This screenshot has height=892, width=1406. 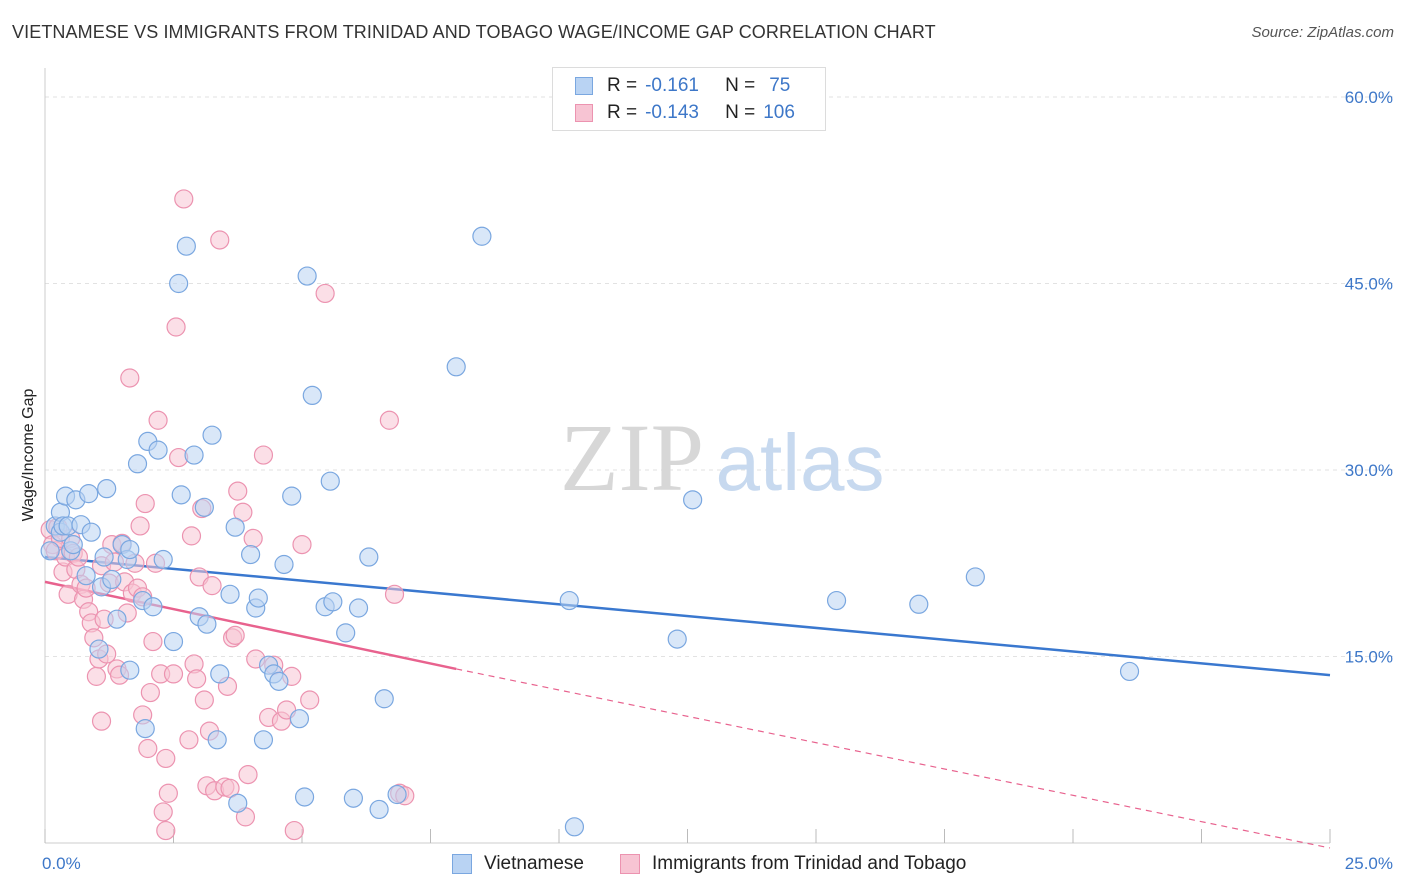 What do you see at coordinates (687, 616) in the screenshot?
I see `trend-line-vietnamese` at bounding box center [687, 616].